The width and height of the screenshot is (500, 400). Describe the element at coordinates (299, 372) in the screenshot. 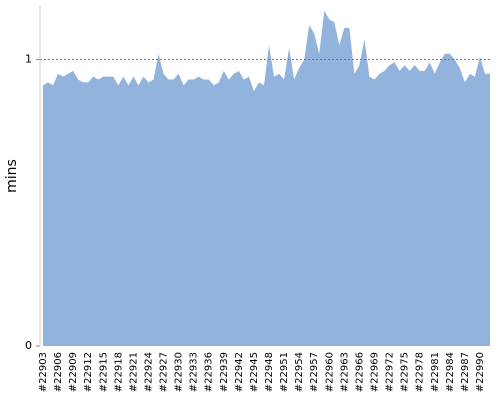

I see `x-tick-label: #22954` at that location.